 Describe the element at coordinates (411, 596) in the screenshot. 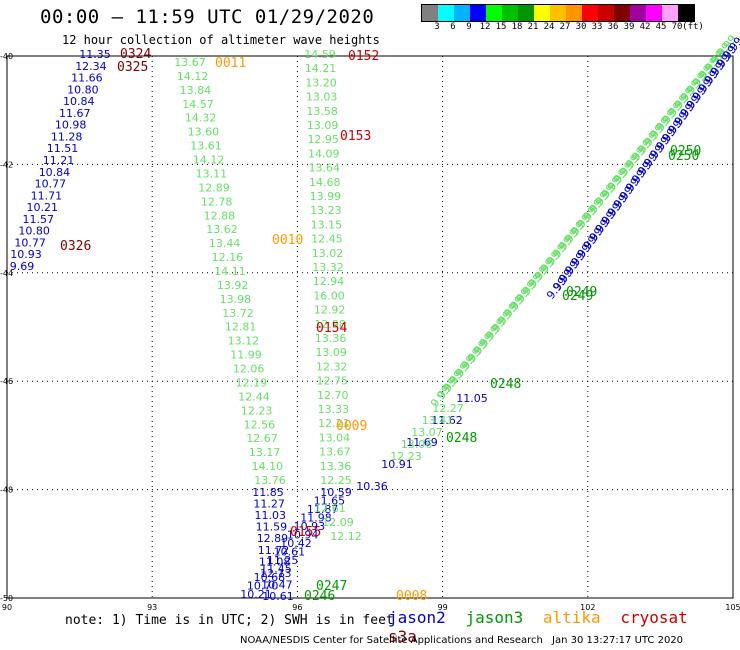

I see `pass-label: 0008` at that location.